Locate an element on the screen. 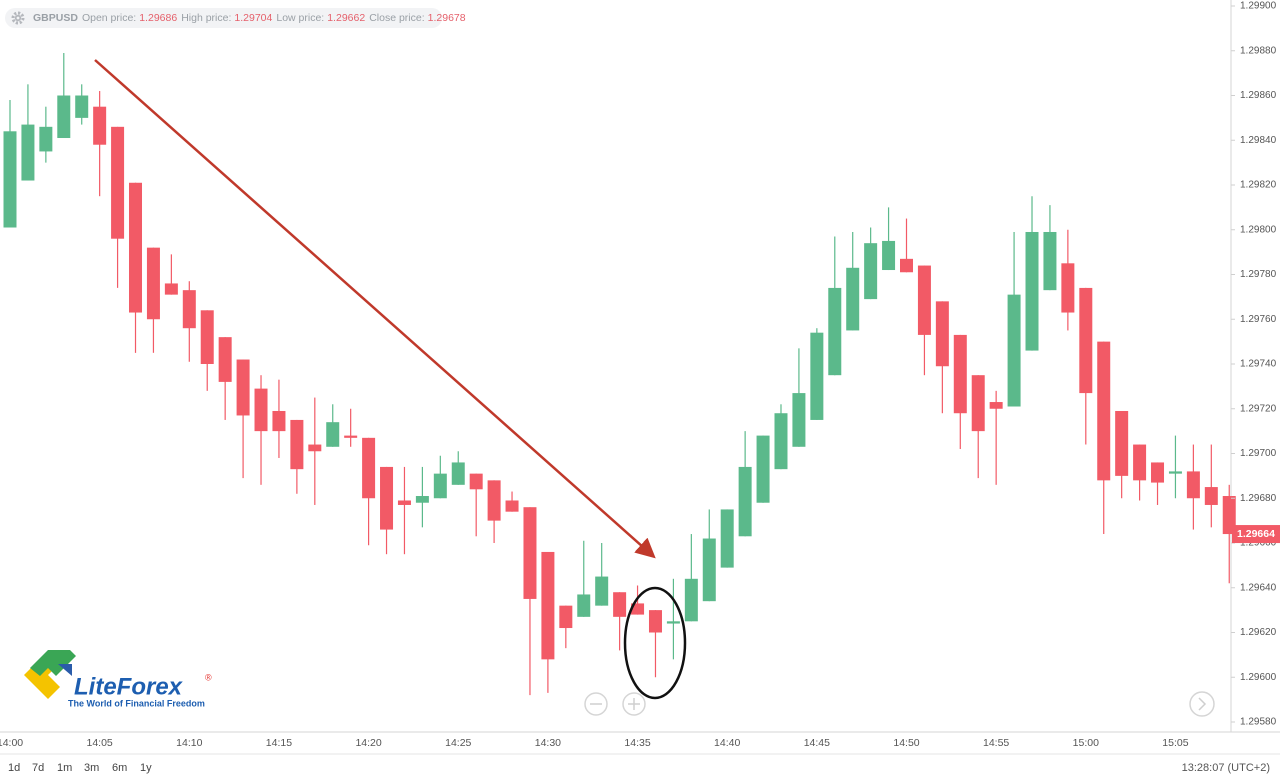  x-tick-label: 14:35 is located at coordinates (637, 743).